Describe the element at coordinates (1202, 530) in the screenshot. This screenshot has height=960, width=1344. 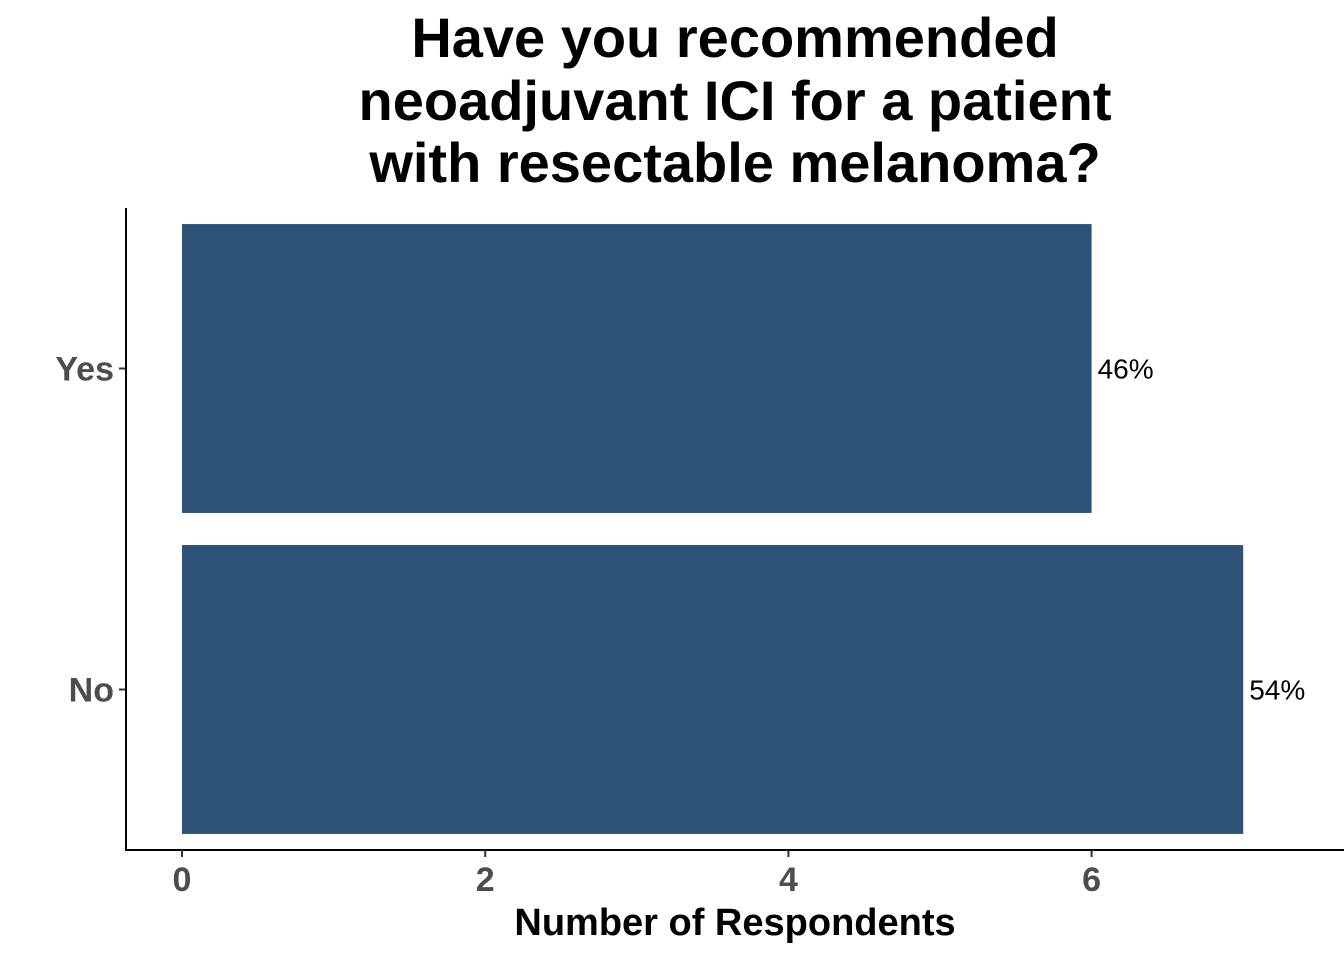
I see `data-labels: 46% 54%` at that location.